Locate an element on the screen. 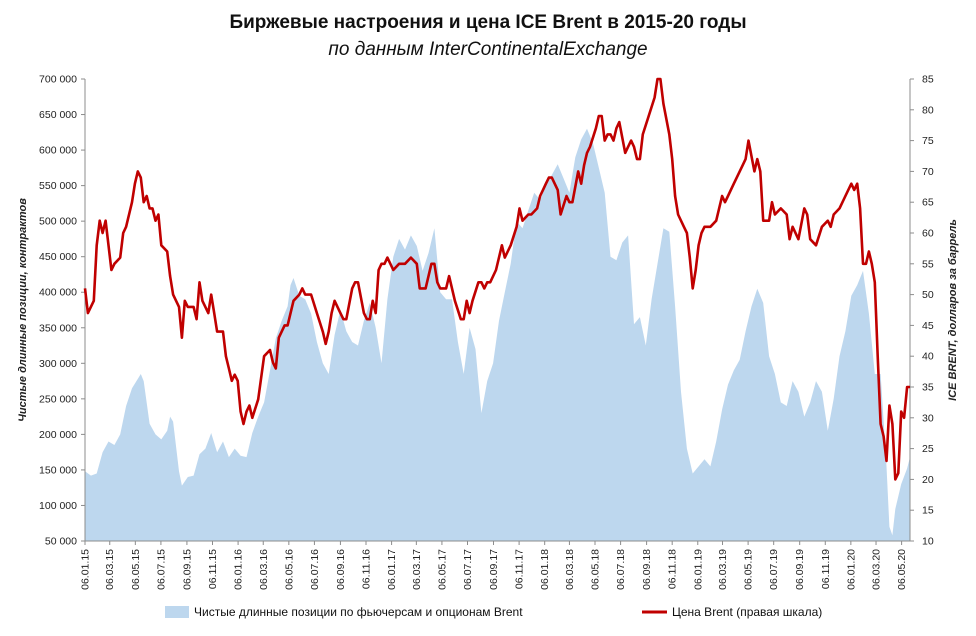  x-axis-tick-label: 06.05.20 is located at coordinates (902, 569).